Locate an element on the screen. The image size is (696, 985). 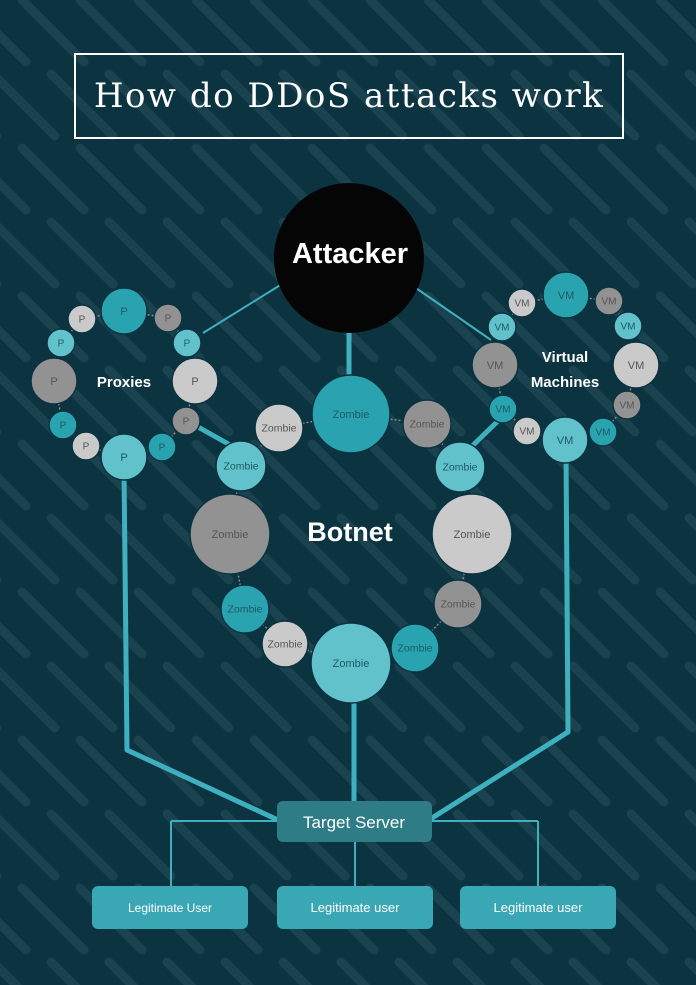
legitimate-user-label-1: Legitimate User is located at coordinates (170, 908).